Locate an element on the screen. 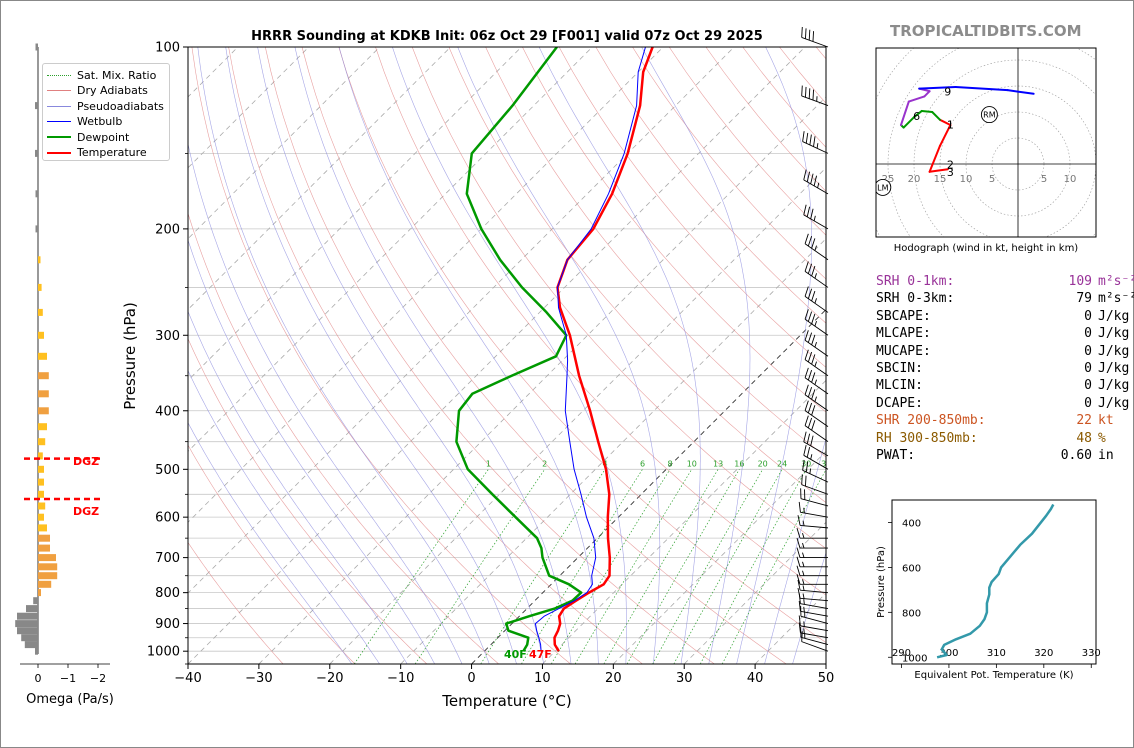  legend-label: Wetbulb is located at coordinates (100, 121).